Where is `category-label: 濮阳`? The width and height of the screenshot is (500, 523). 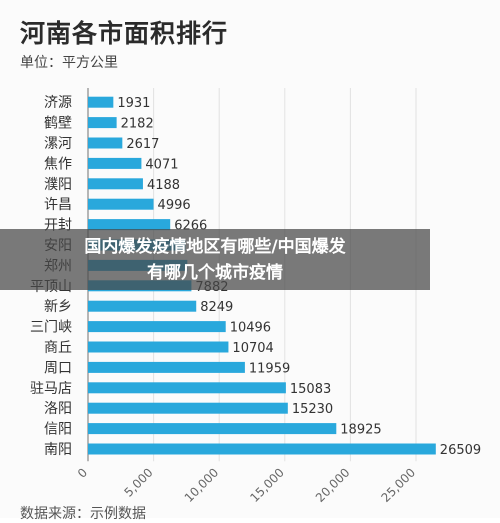
category-label: 濮阳 is located at coordinates (58, 185).